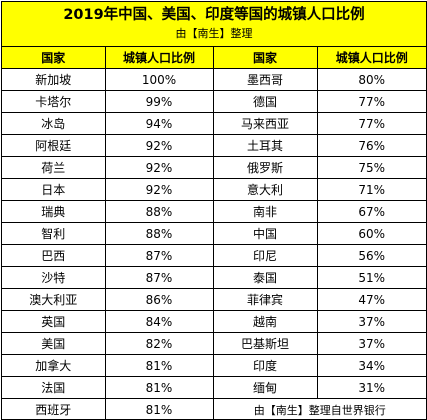 Image resolution: width=427 pixels, height=420 pixels. What do you see at coordinates (371, 365) in the screenshot?
I see `ratio-right-cell: 34%` at bounding box center [371, 365].